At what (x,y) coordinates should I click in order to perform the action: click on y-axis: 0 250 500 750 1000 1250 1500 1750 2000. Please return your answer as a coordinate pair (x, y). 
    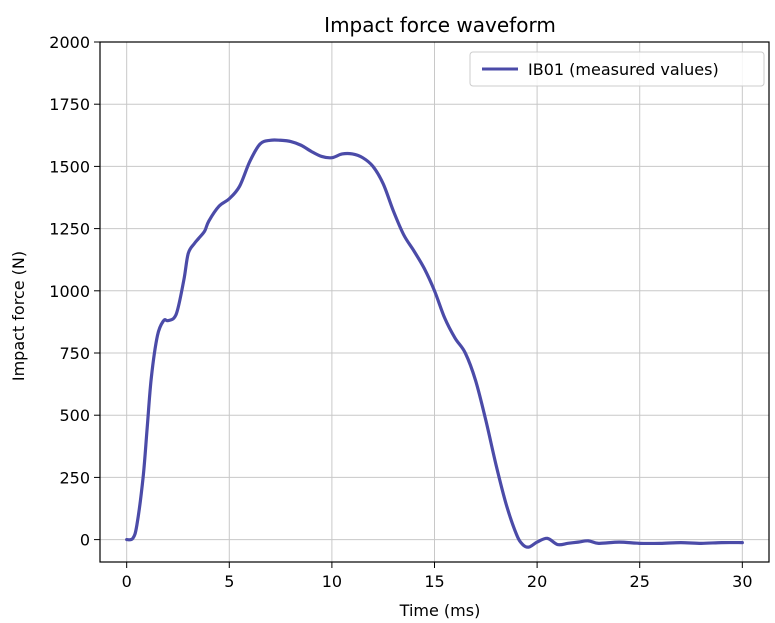
    Looking at the image, I should click on (74, 291).